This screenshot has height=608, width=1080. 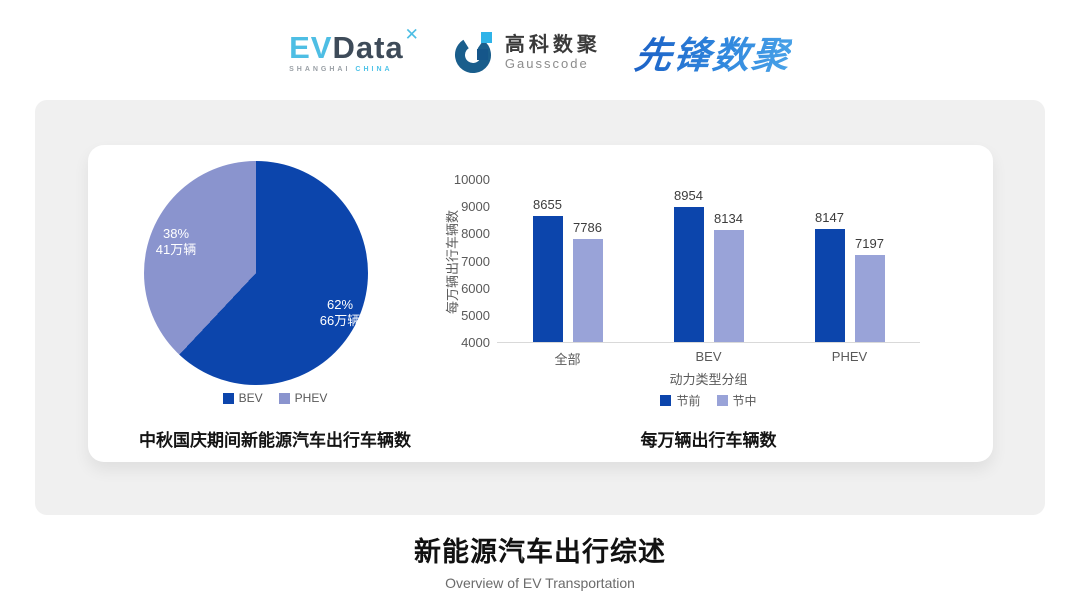 I want to click on evdata-logo: EVData✕ SHANGHAI CHINA, so click(x=354, y=49).